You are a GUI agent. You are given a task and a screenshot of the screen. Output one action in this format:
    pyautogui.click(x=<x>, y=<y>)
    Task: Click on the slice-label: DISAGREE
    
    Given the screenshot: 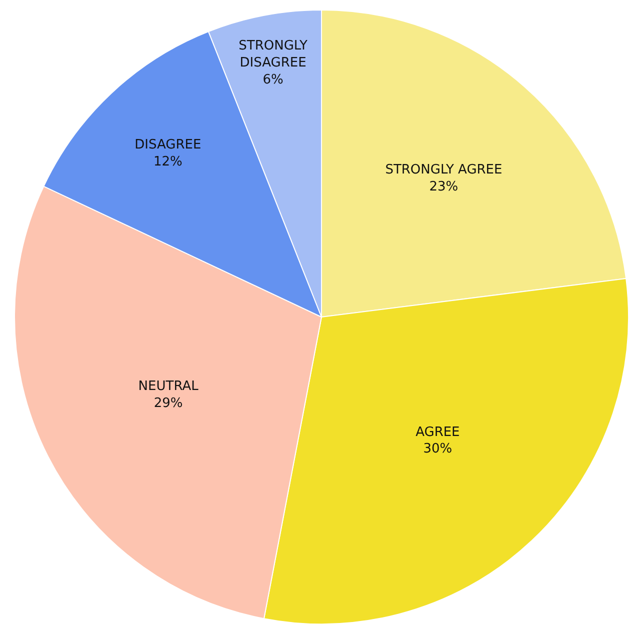 What is the action you would take?
    pyautogui.click(x=168, y=144)
    